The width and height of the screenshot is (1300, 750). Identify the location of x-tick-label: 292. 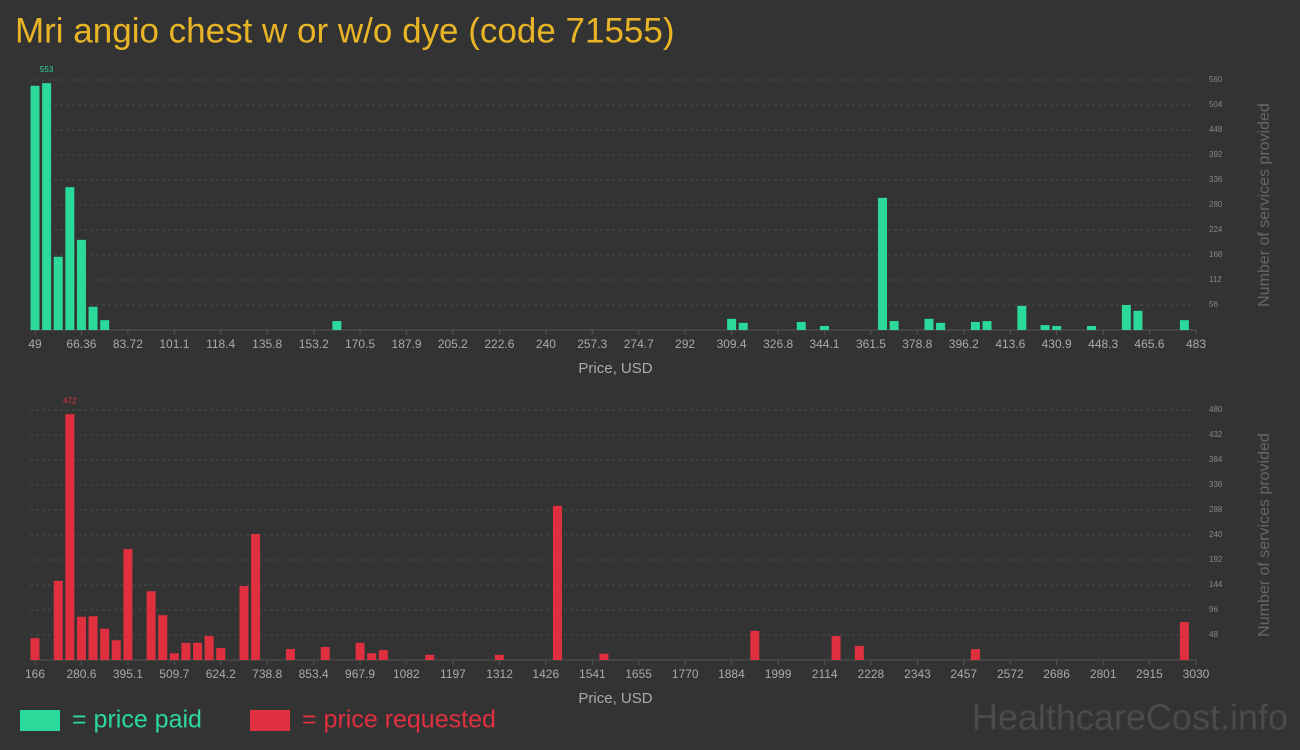
(685, 344).